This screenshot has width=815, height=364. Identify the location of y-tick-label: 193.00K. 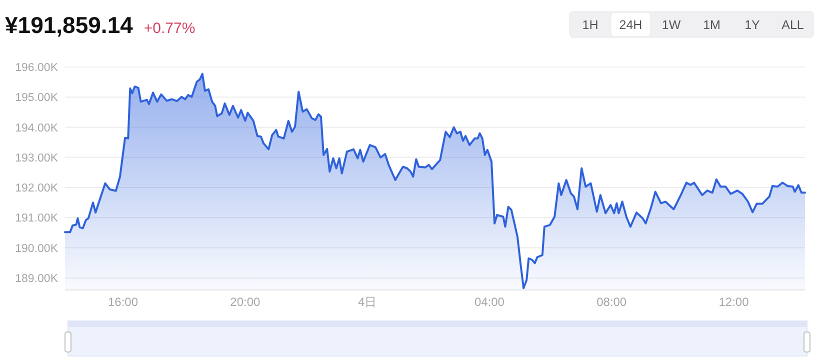
(36, 158).